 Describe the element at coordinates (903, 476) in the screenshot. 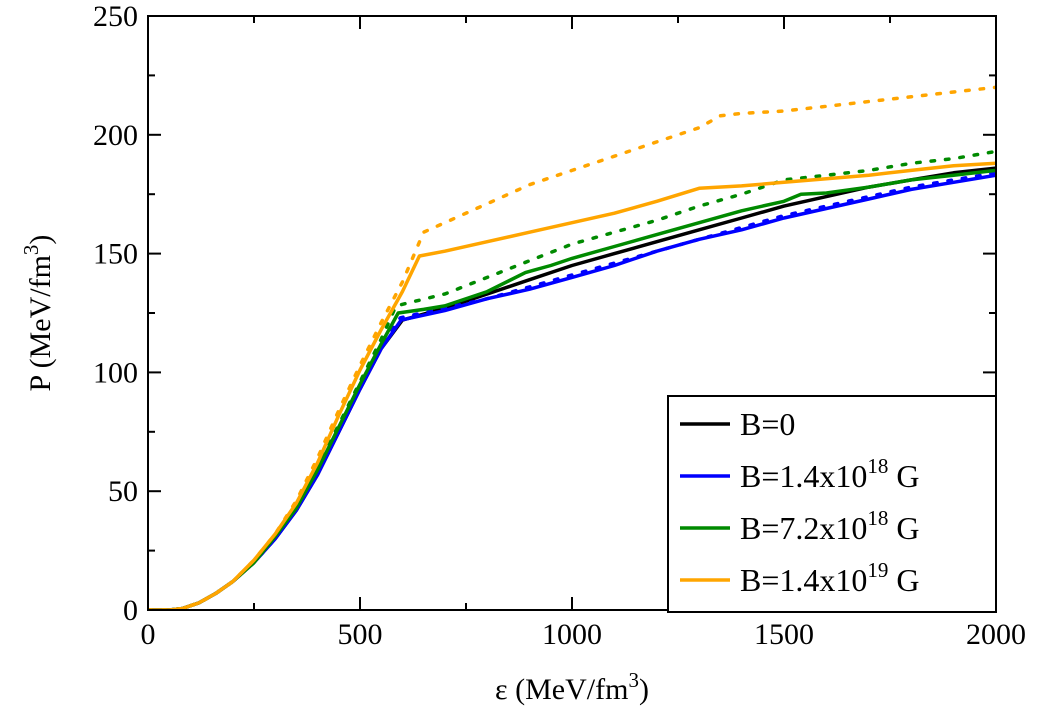

I see `legend-label-end-1: G` at that location.